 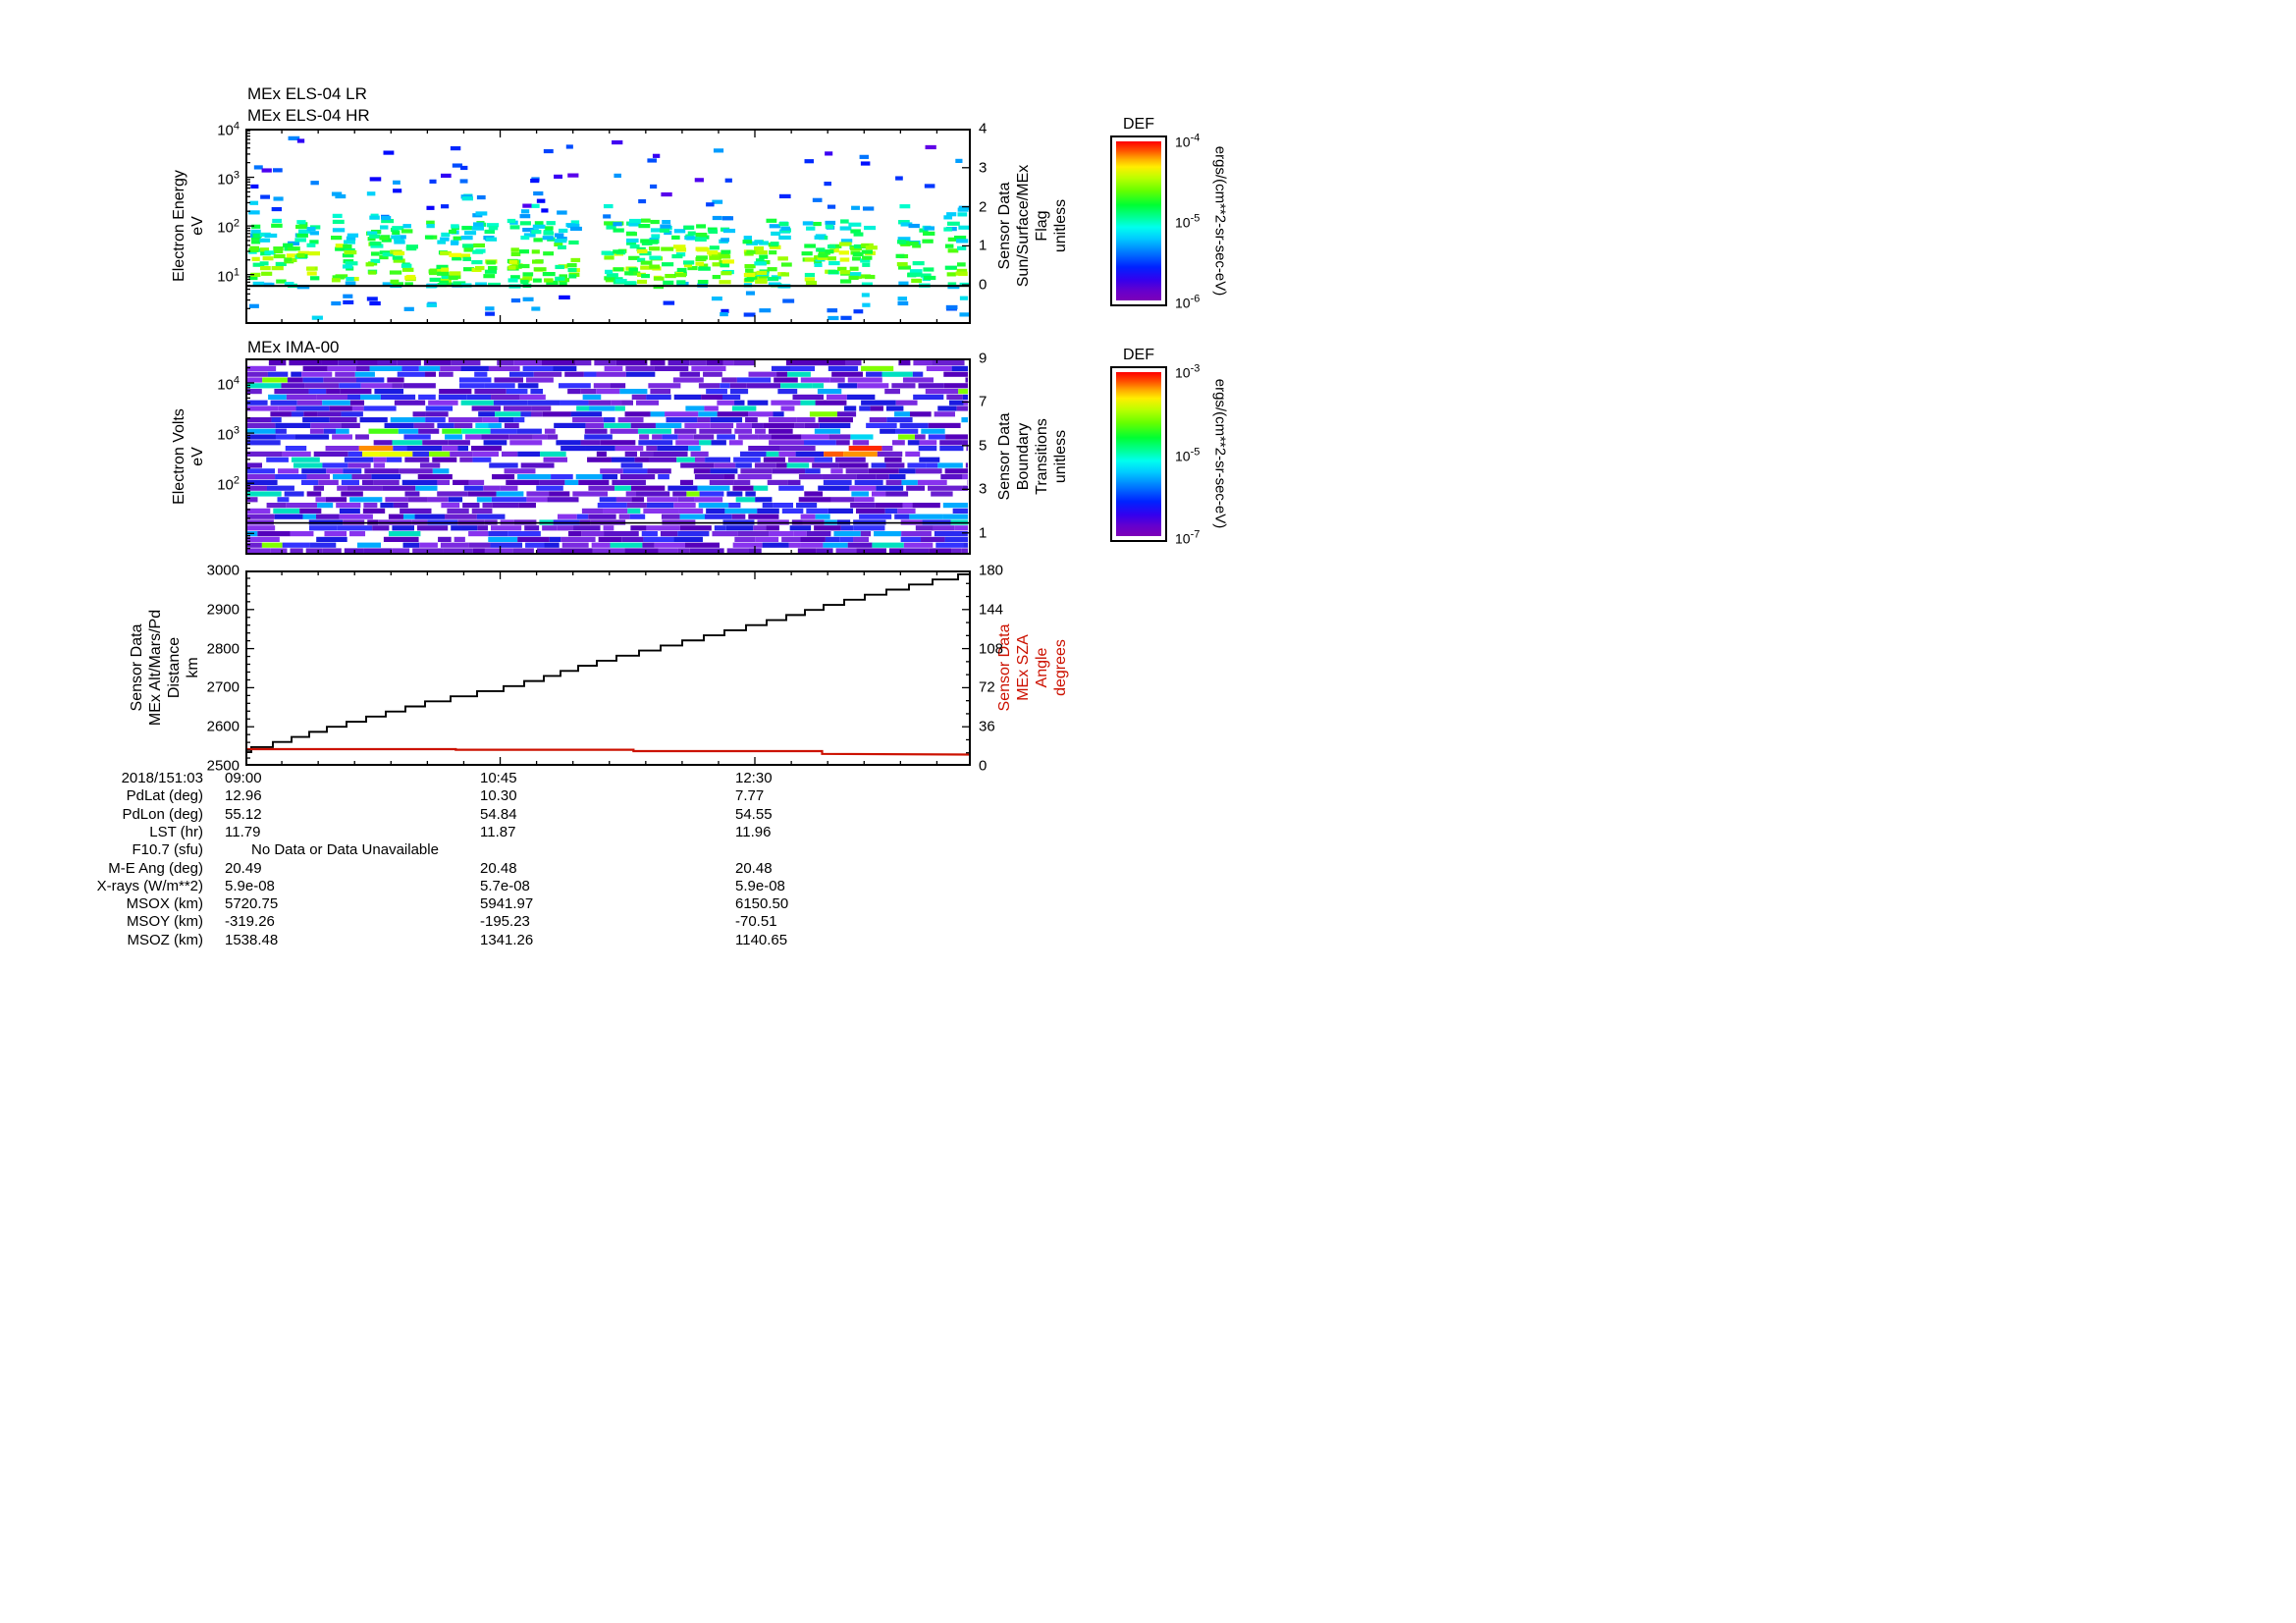 What do you see at coordinates (243, 831) in the screenshot?
I see `table-cell: 11.79` at bounding box center [243, 831].